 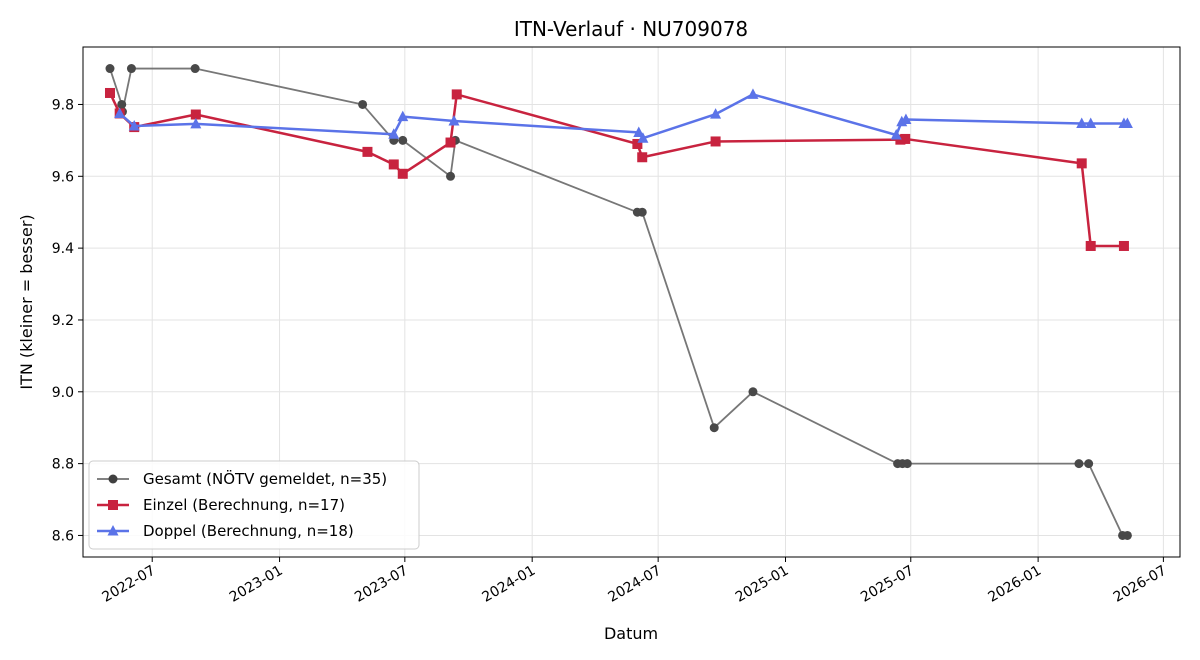 What do you see at coordinates (631, 633) in the screenshot?
I see `x-axis-title: Datum` at bounding box center [631, 633].